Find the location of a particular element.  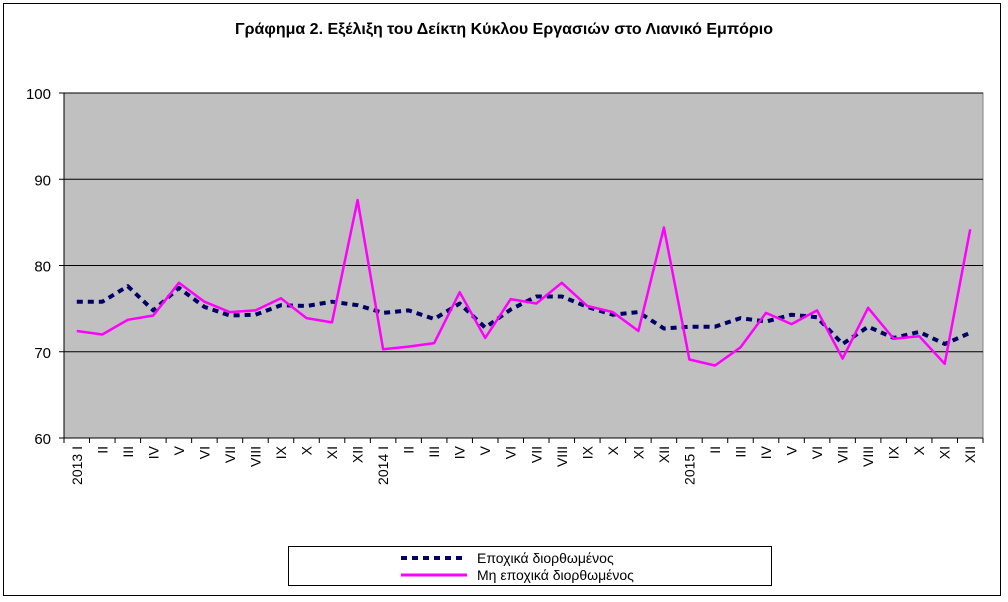

x-tick-label: 2014 I is located at coordinates (383, 465).